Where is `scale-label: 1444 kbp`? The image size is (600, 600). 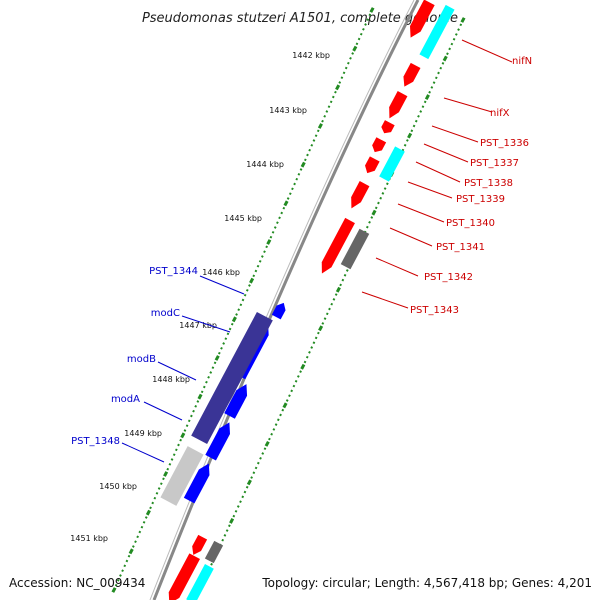
scale-label: 1444 kbp is located at coordinates (265, 164).